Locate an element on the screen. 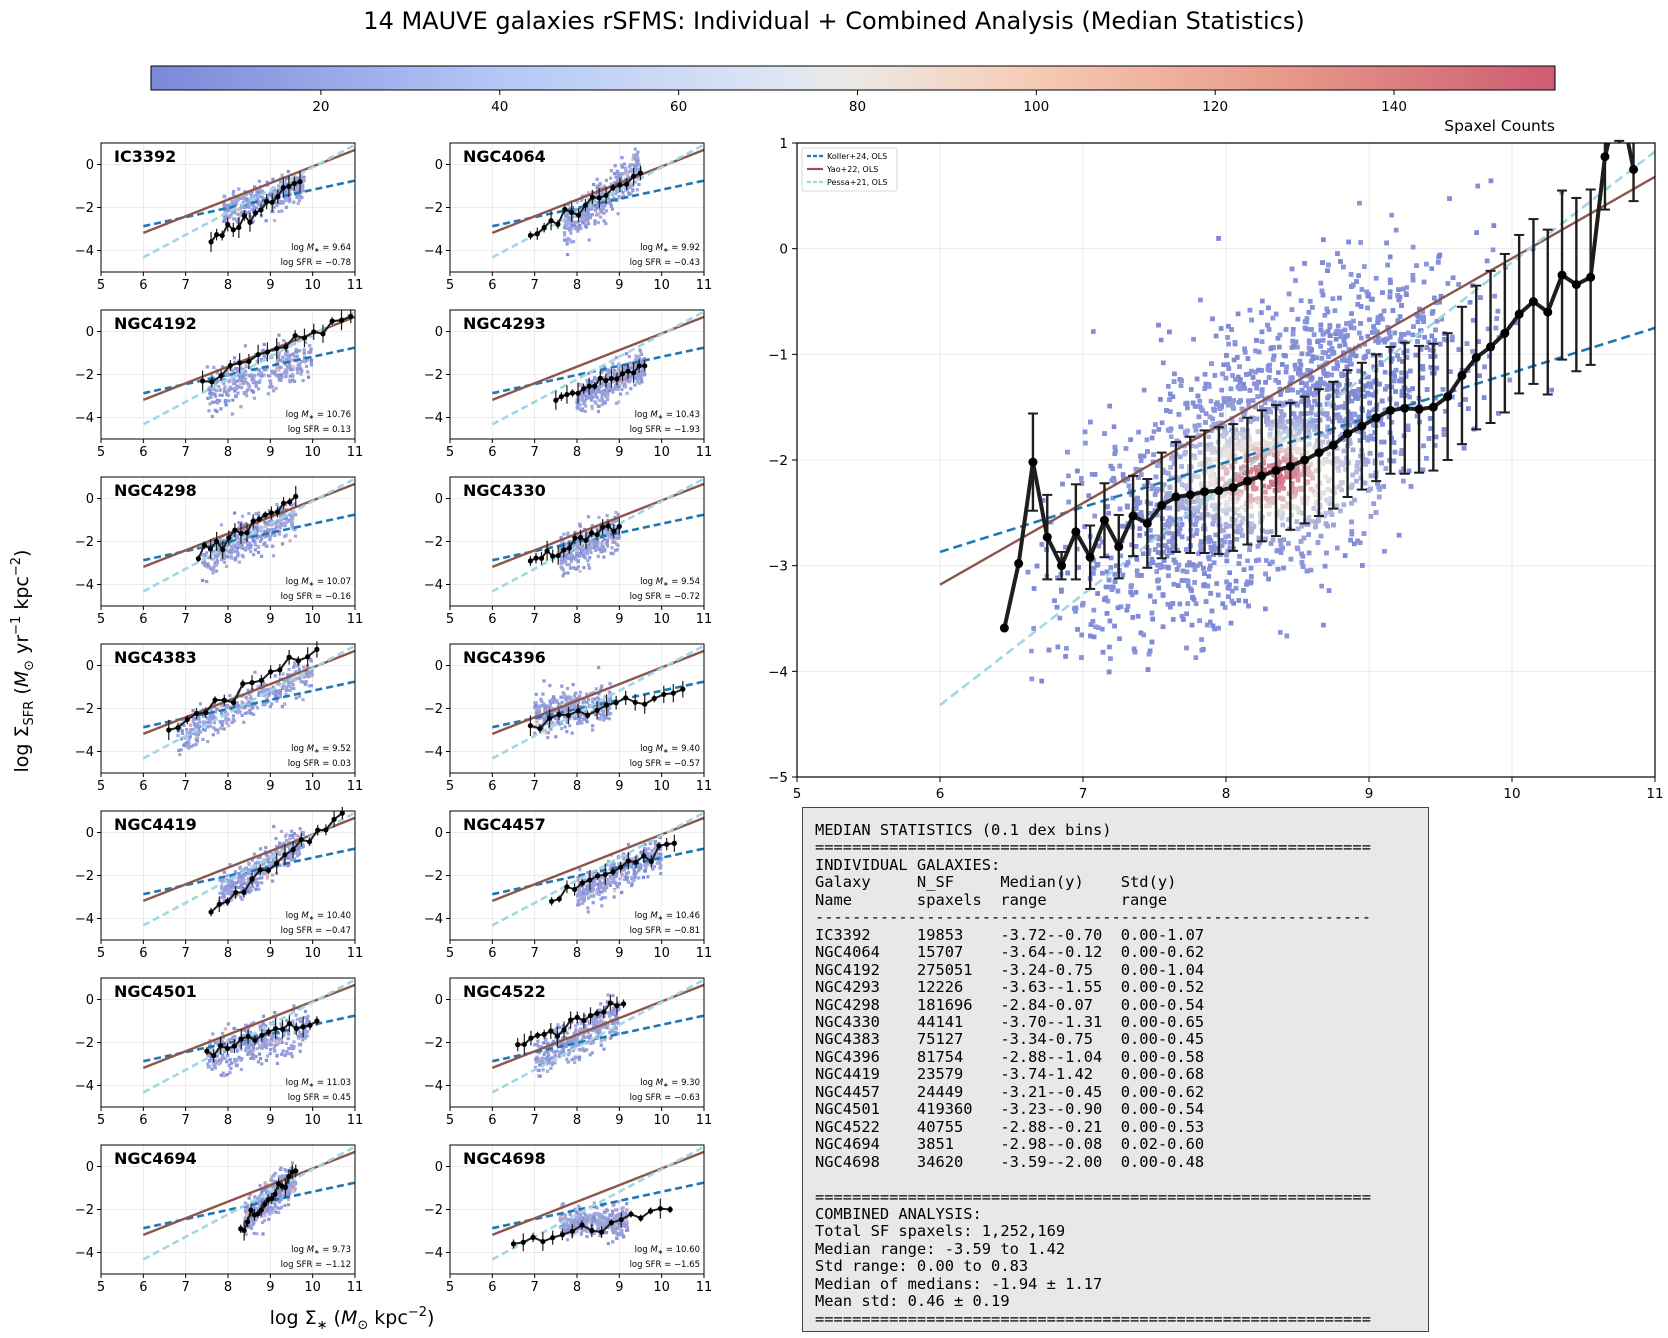 This screenshot has width=1668, height=1338. x-tick-label: 10 is located at coordinates (312, 953).